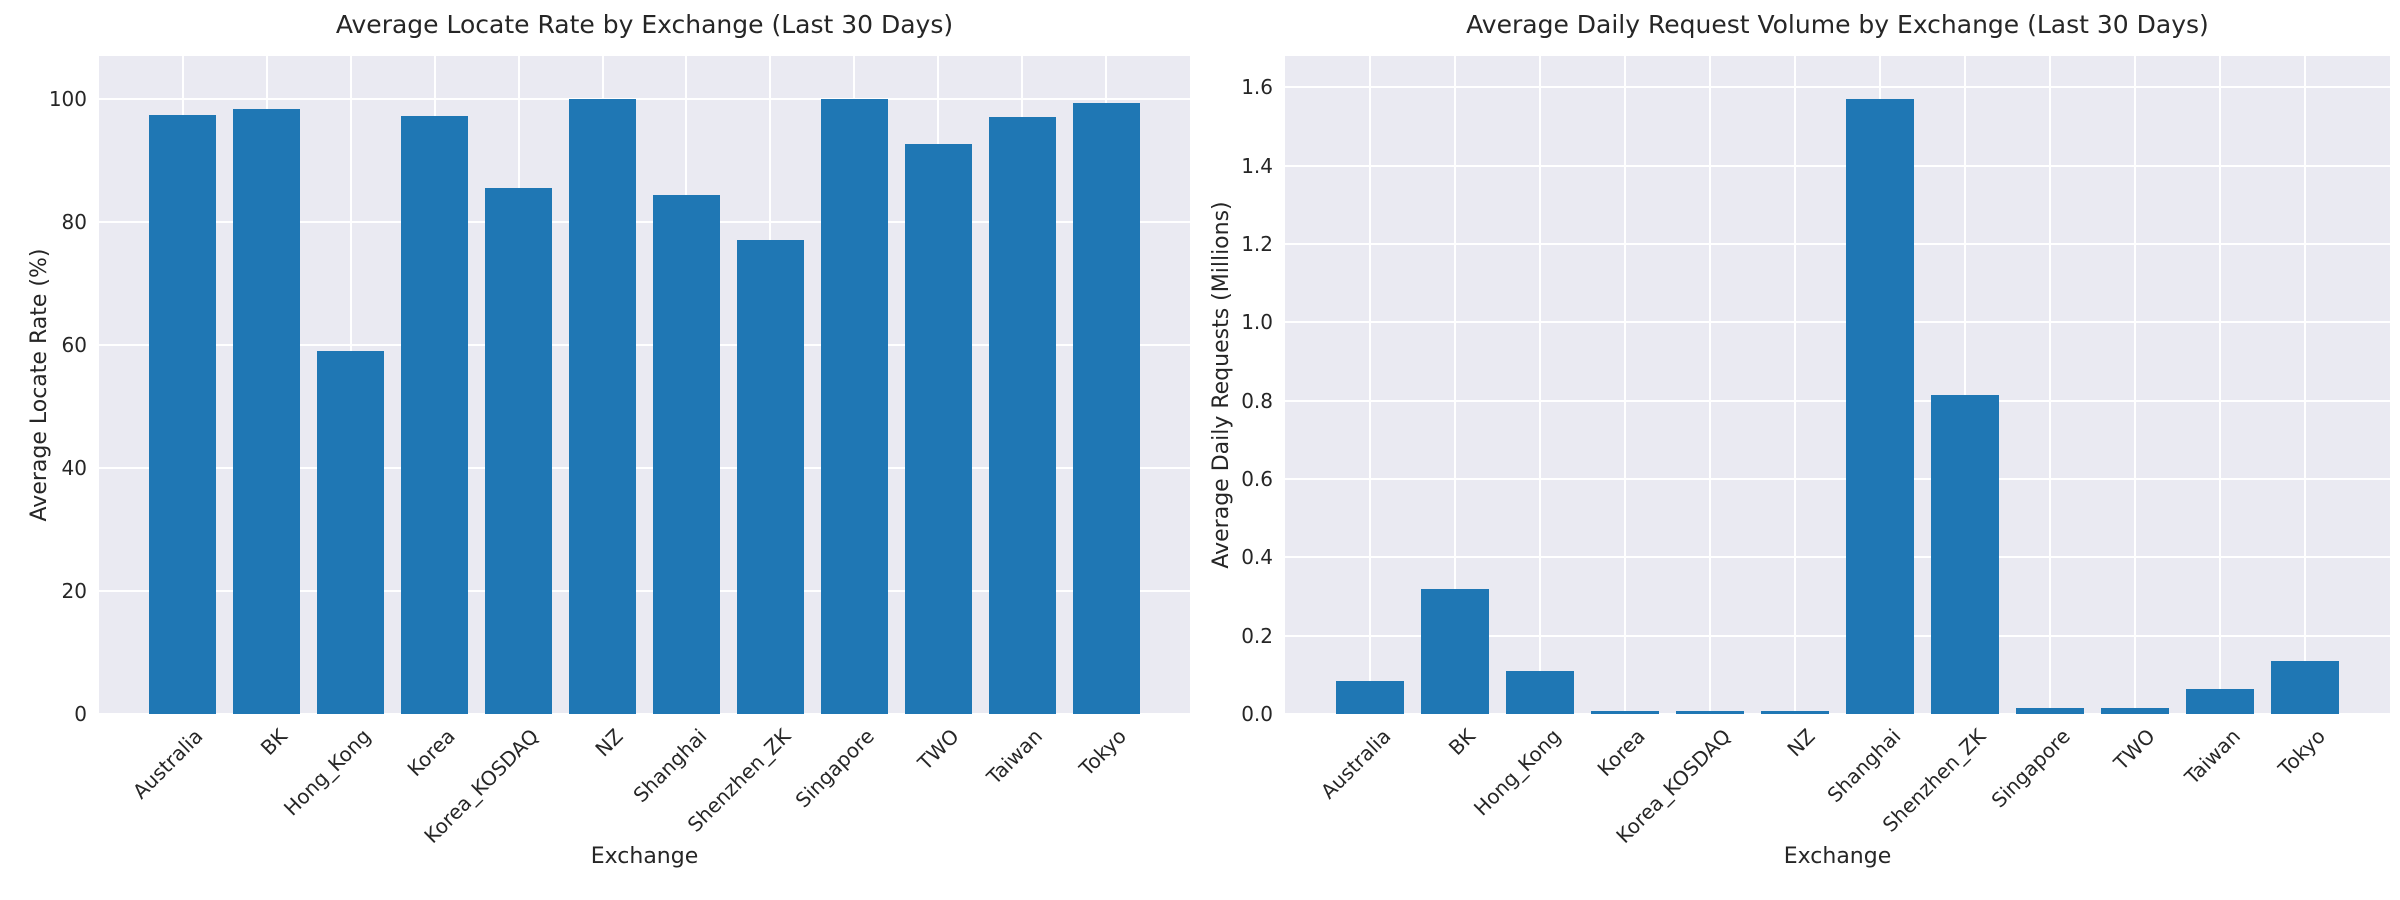 This screenshot has height=900, width=2400. I want to click on y-tick-label: 1.4, so click(1257, 165).